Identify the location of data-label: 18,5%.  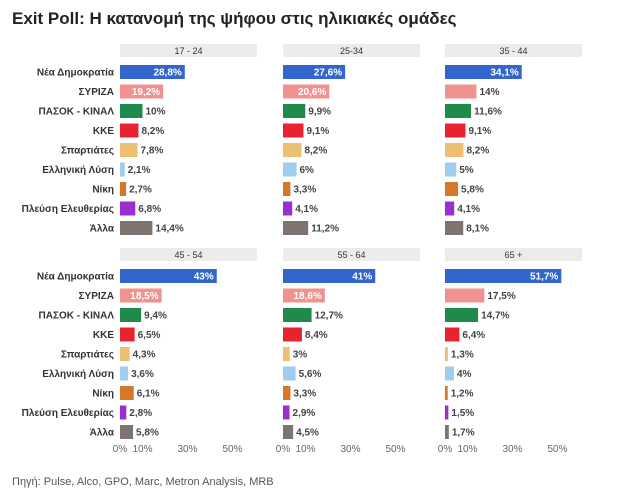
(144, 296).